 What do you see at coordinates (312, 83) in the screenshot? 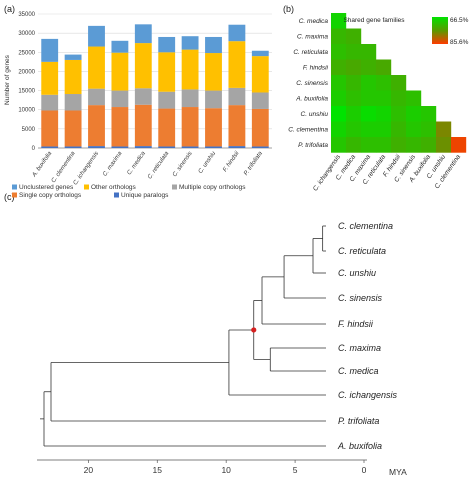
I see `heatmap-row-label: C. sinensis` at bounding box center [312, 83].